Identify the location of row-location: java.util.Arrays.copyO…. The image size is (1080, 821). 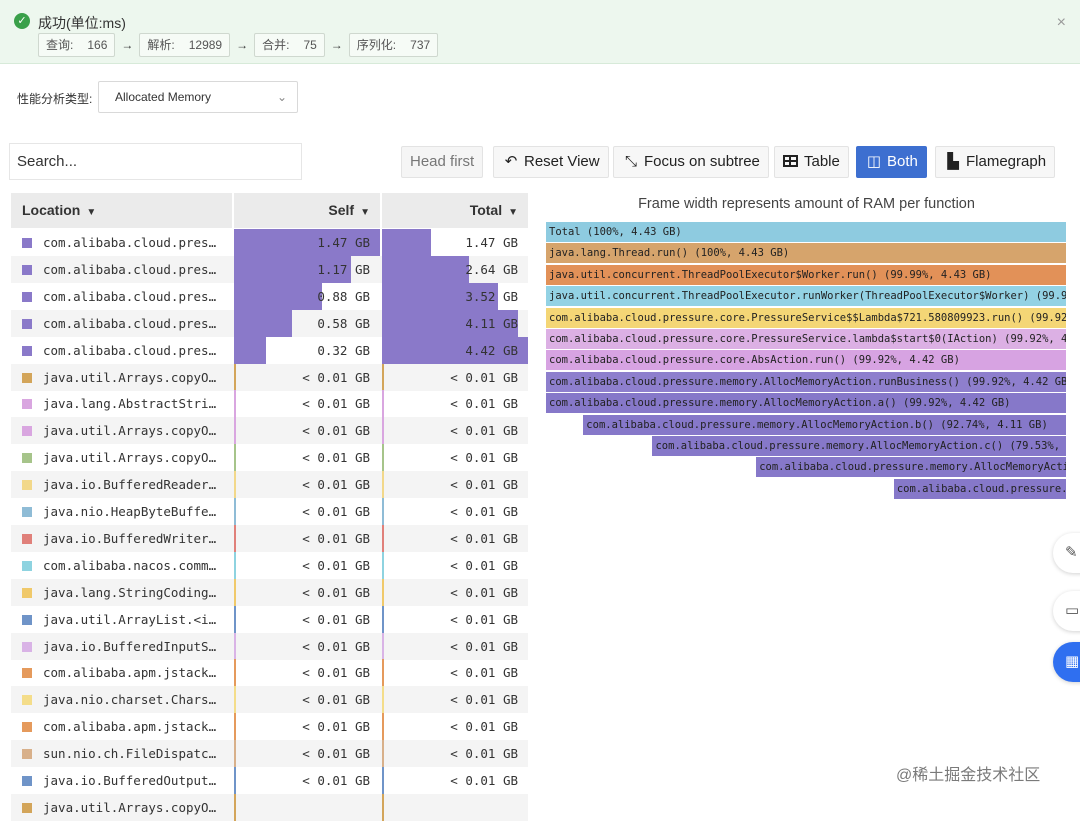
(130, 458).